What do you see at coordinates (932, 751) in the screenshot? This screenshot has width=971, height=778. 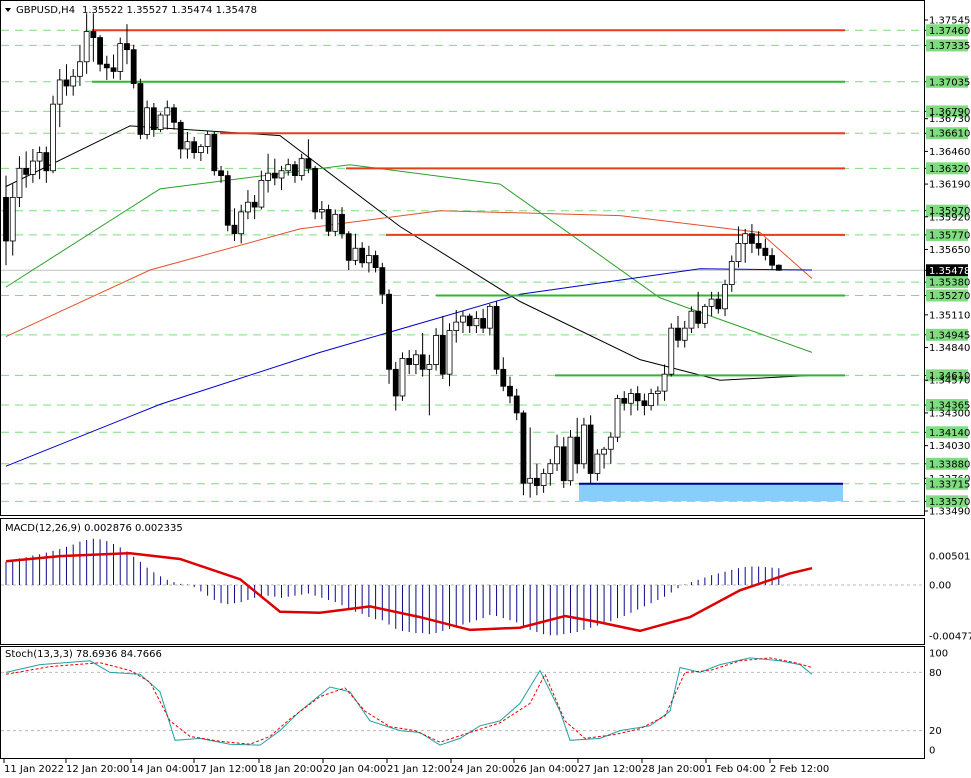 I see `stoch-axis-label: 0` at bounding box center [932, 751].